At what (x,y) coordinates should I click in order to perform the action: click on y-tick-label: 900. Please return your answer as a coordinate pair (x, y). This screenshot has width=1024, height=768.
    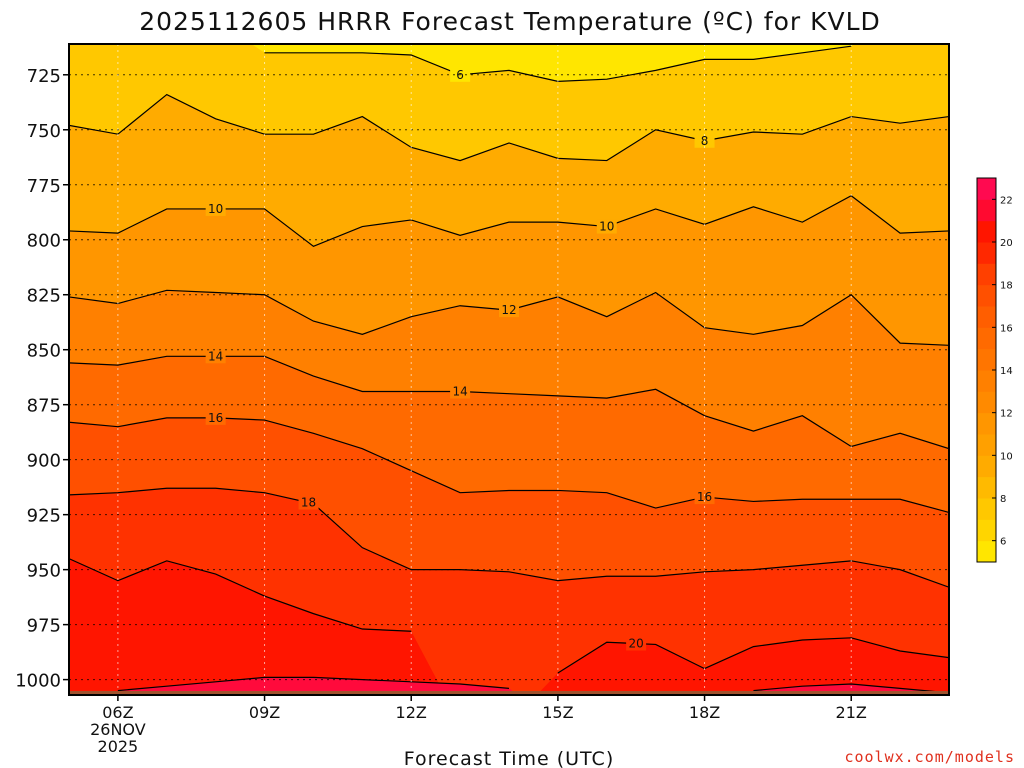
    Looking at the image, I should click on (44, 461).